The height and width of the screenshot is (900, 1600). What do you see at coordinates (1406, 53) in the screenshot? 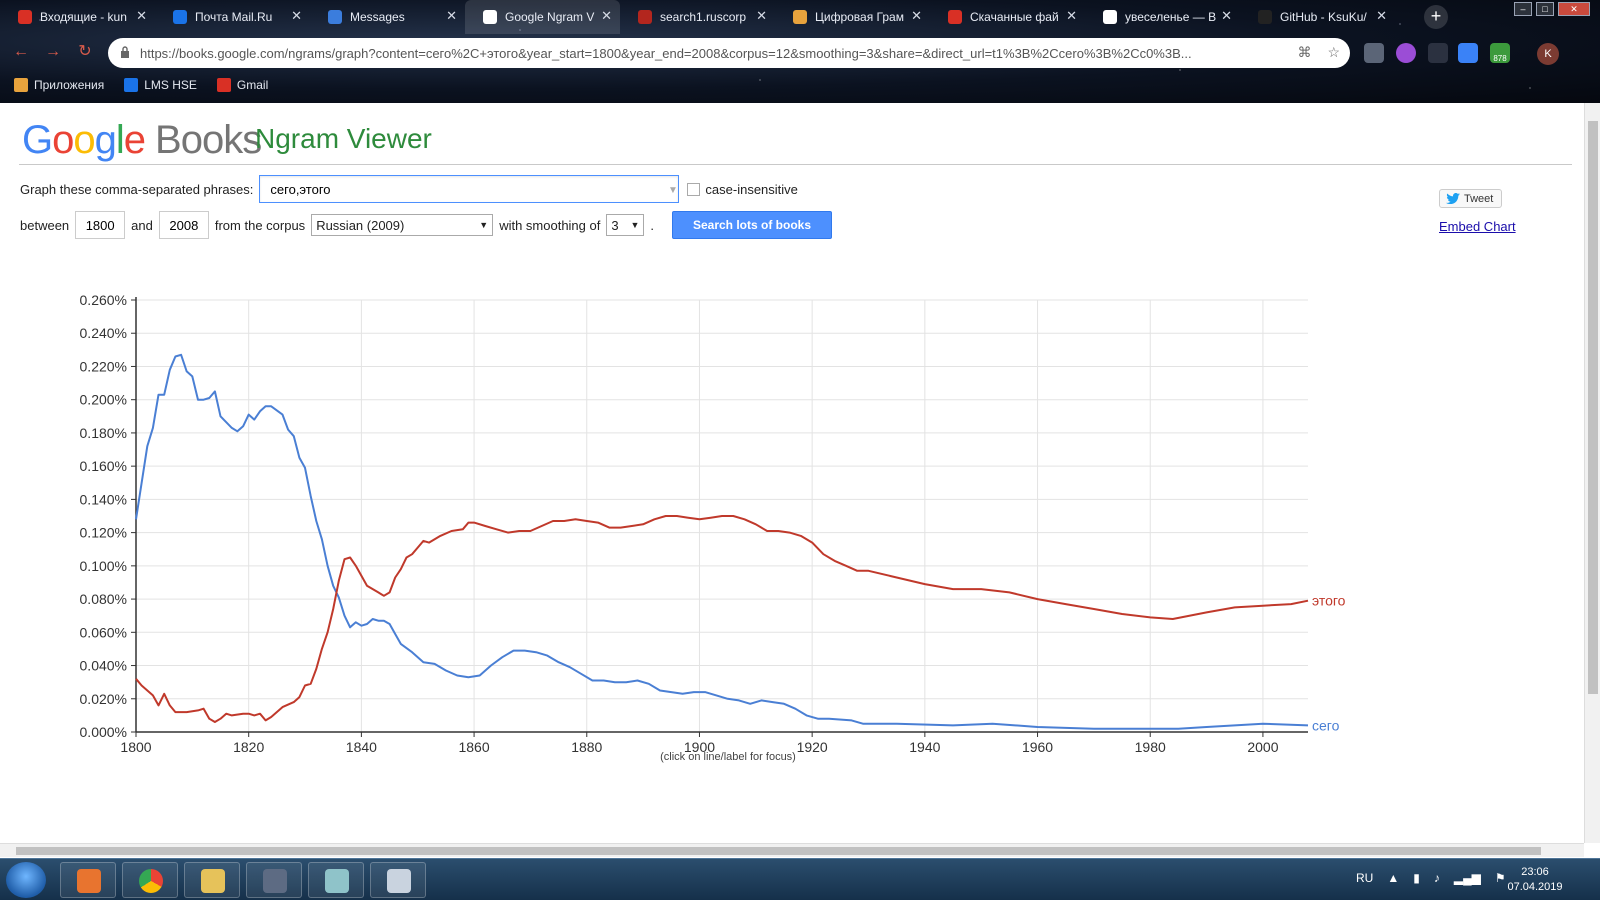
I see `extension-moon-icon` at bounding box center [1406, 53].